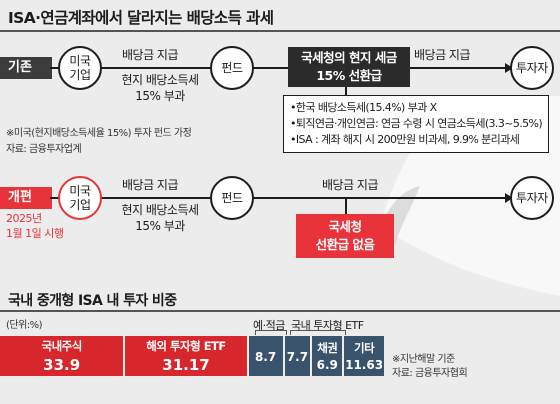 The width and height of the screenshot is (560, 404). What do you see at coordinates (345, 236) in the screenshot?
I see `reform-no-refund-box: 국세청 선환급 없음` at bounding box center [345, 236].